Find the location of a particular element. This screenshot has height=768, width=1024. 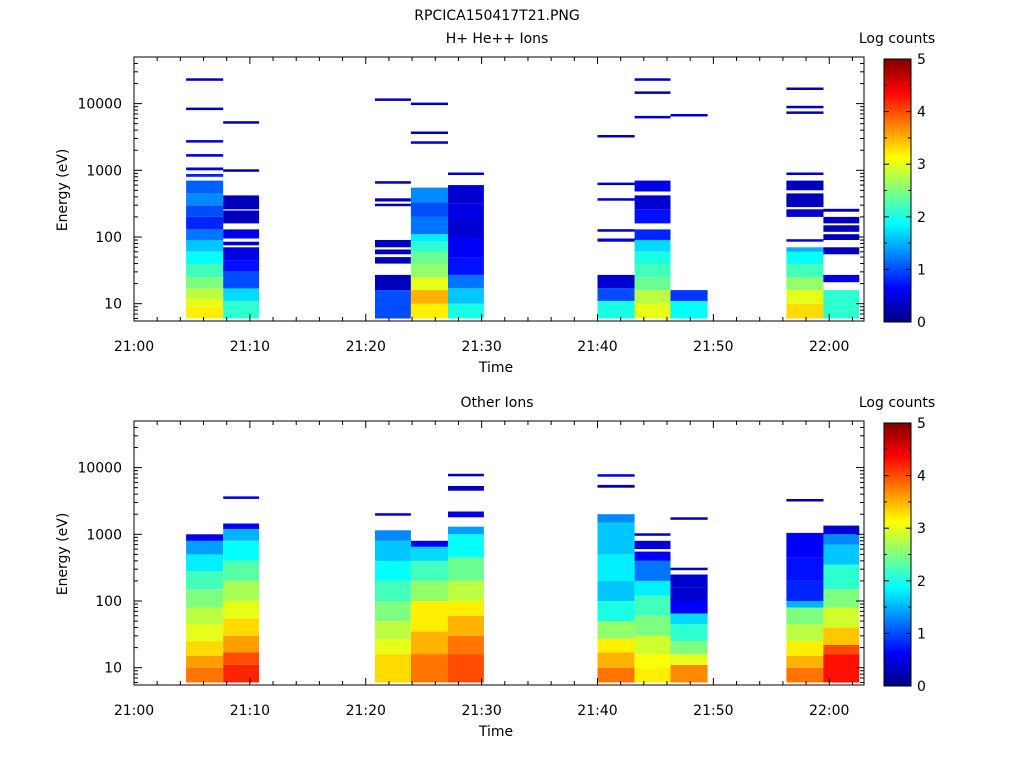

colorbar-label: Log counts is located at coordinates (897, 403).